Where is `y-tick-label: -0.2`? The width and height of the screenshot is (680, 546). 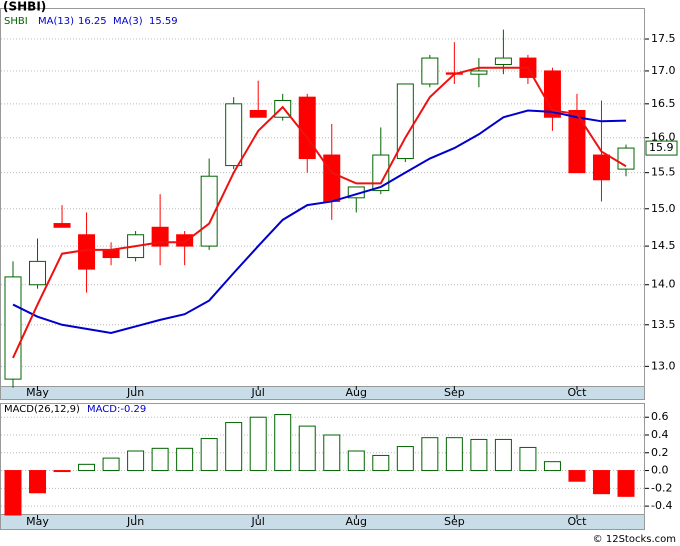 y-tick-label: -0.2 is located at coordinates (661, 487).